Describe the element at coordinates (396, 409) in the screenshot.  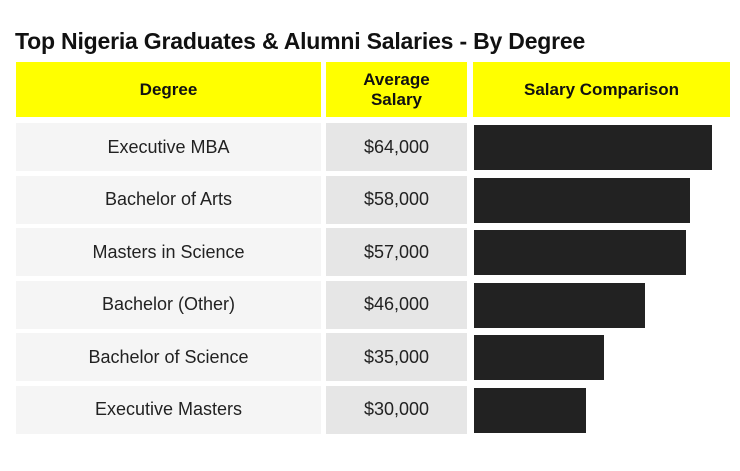
I see `salary-cell: $30,000` at that location.